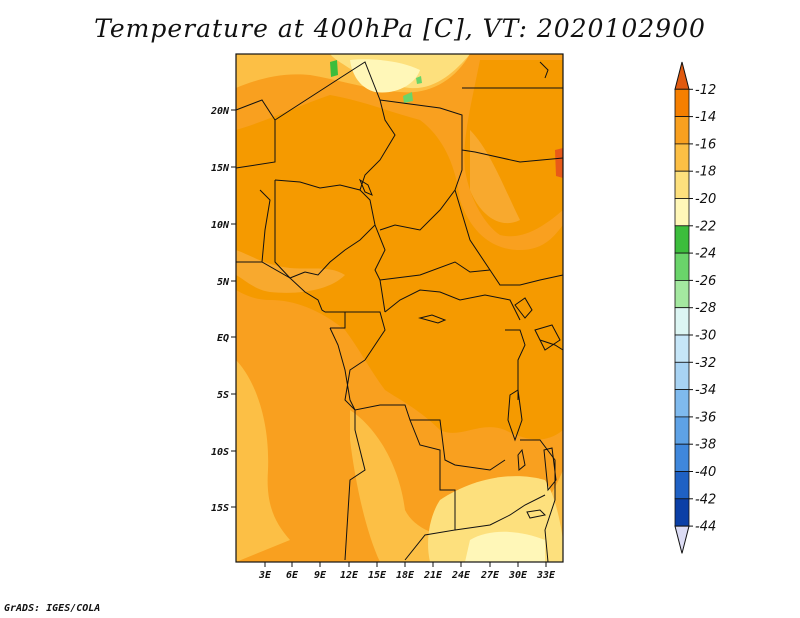 The width and height of the screenshot is (800, 618). I want to click on lake-chad, so click(365, 187).